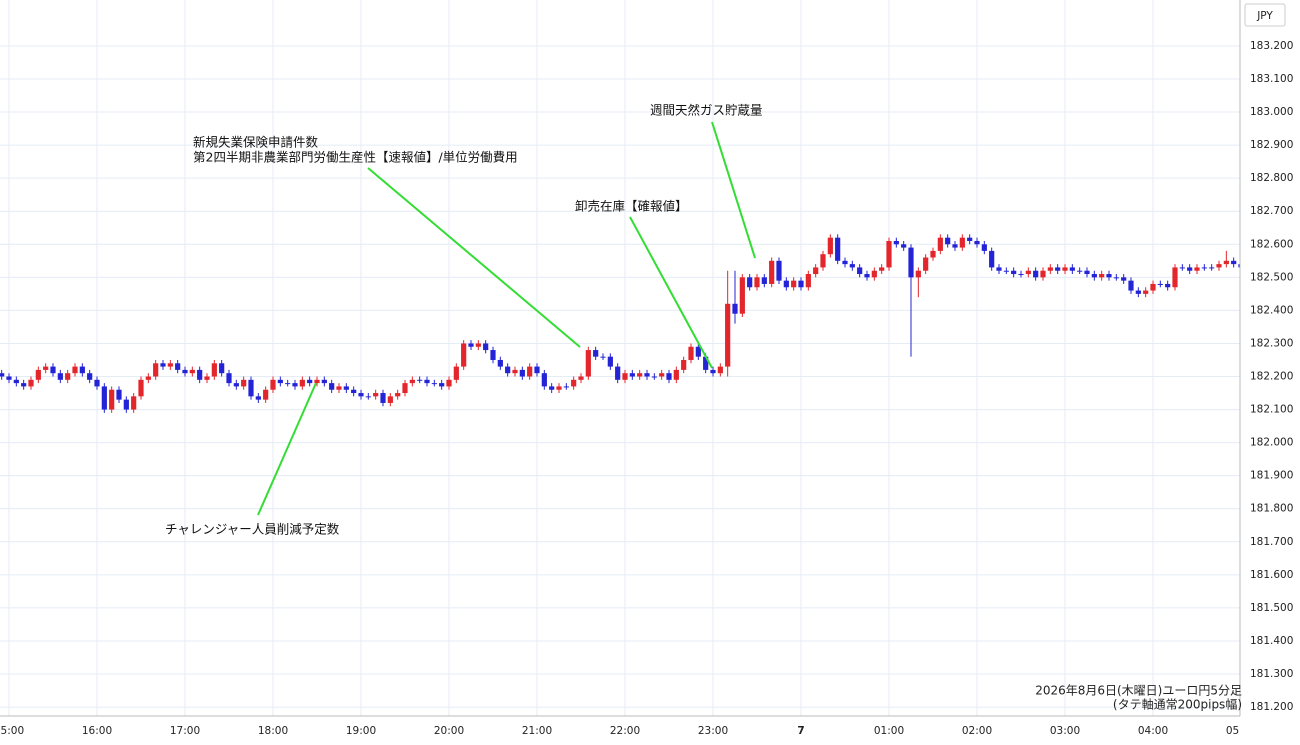 This screenshot has width=1300, height=745. What do you see at coordinates (1271, 674) in the screenshot?
I see `y-tick-label: 181.300` at bounding box center [1271, 674].